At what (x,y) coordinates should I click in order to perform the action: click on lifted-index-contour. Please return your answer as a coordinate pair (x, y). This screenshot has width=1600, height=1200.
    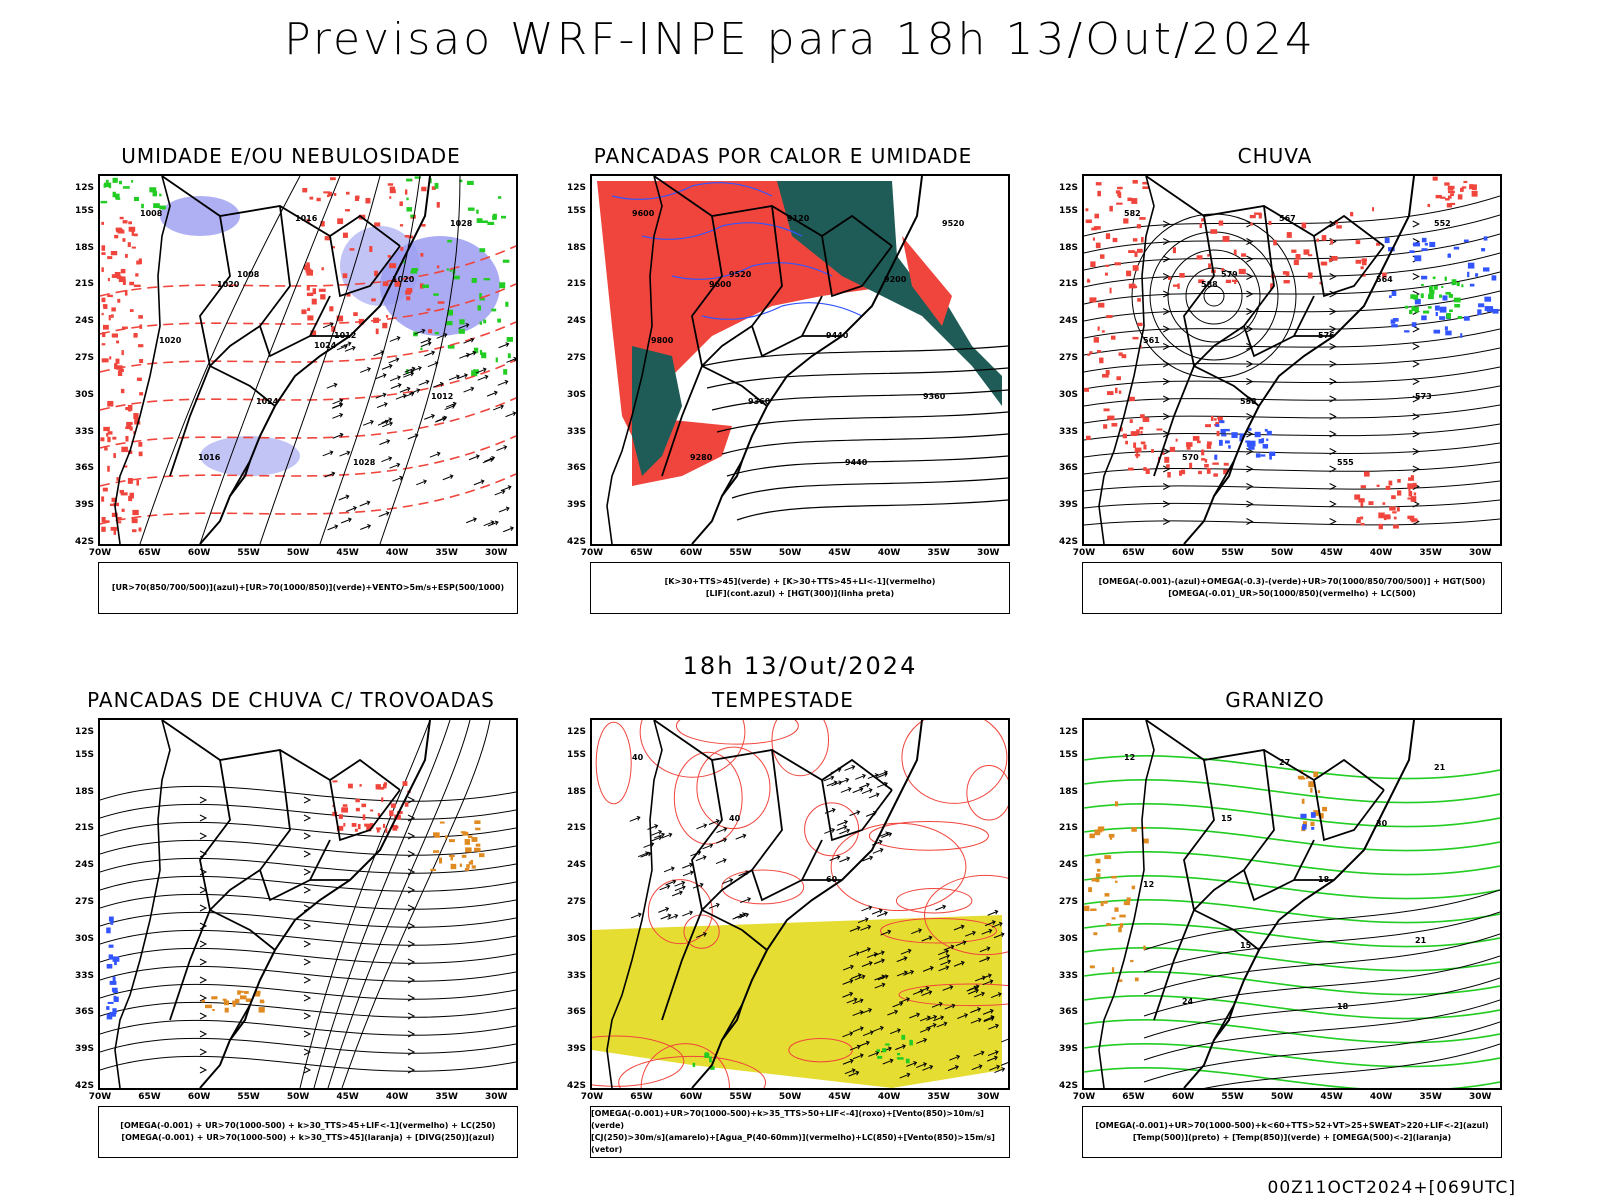
    Looking at the image, I should click on (722, 231).